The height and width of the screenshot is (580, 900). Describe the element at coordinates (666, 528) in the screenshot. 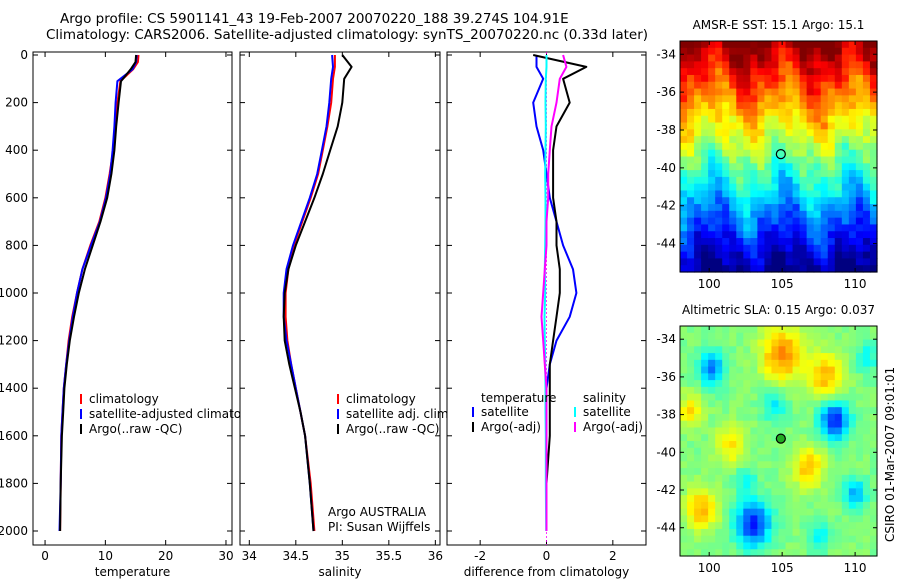

I see `y-tick-label: -44` at that location.